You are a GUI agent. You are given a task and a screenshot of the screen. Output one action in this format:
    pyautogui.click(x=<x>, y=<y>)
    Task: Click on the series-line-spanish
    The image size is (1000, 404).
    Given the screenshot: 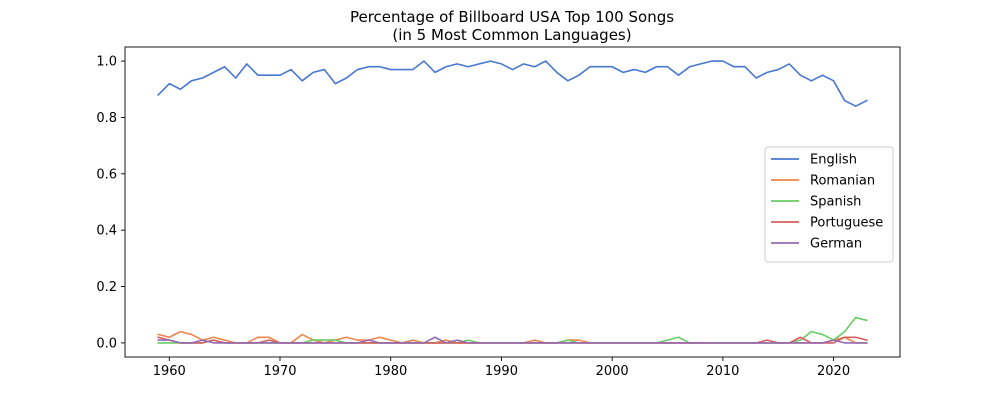 What is the action you would take?
    pyautogui.click(x=512, y=330)
    